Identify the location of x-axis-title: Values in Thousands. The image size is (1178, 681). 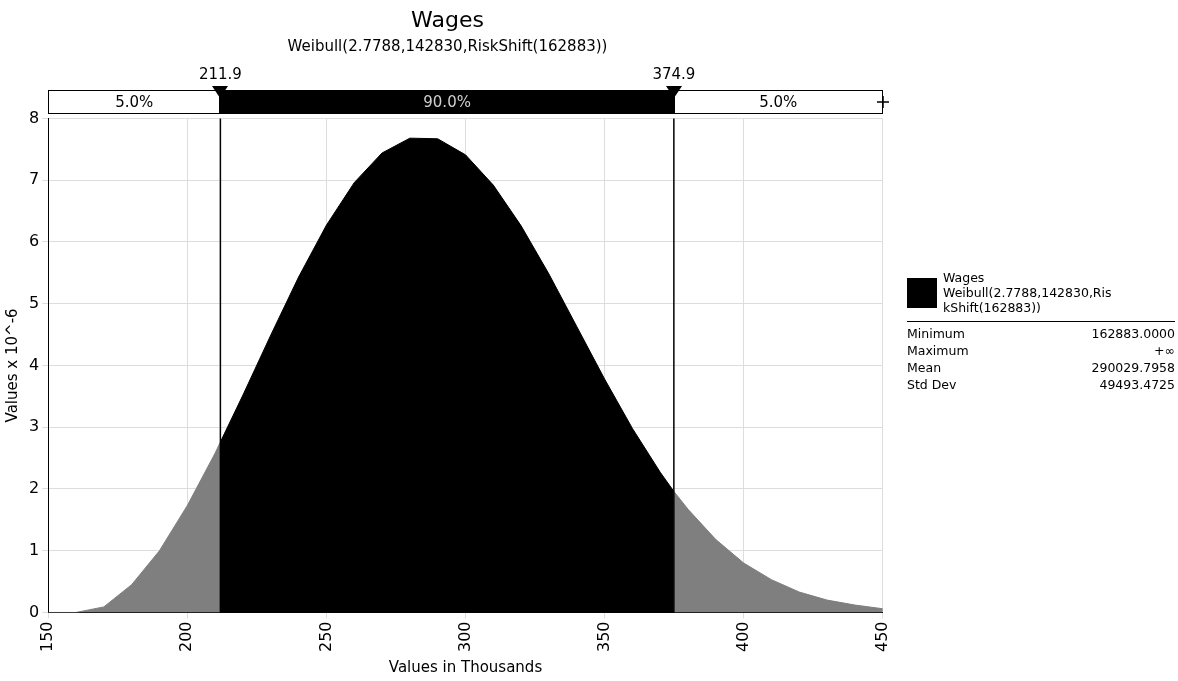
(465, 666).